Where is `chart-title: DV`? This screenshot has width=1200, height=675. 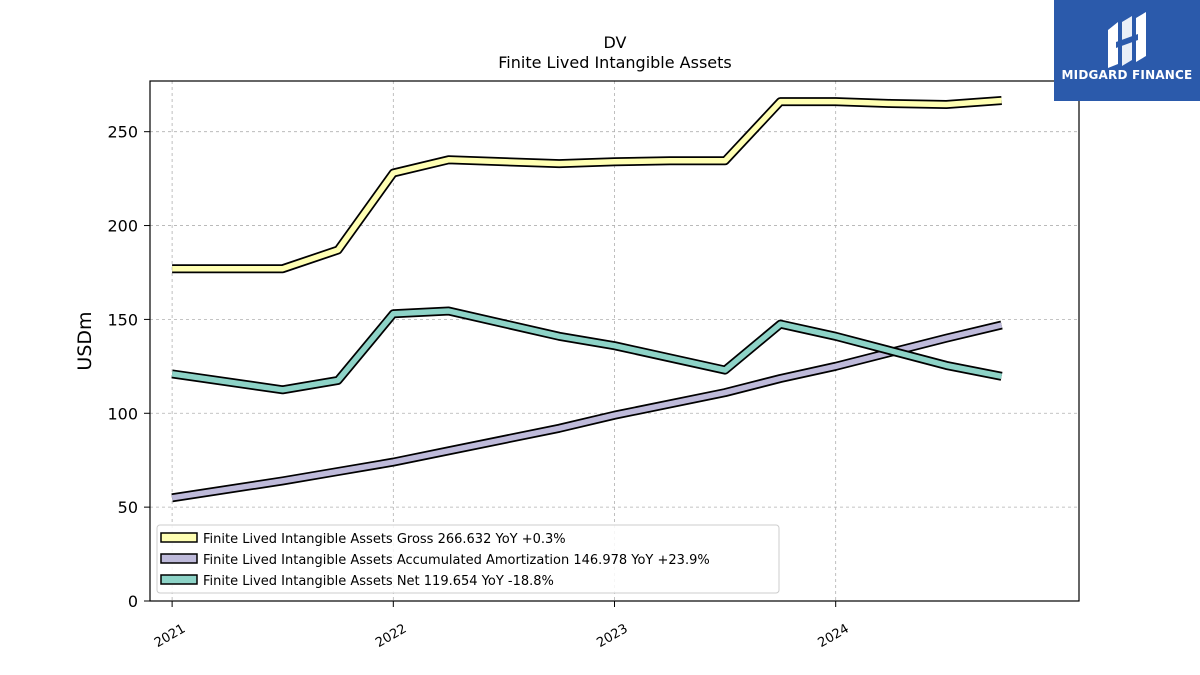
chart-title: DV is located at coordinates (615, 42).